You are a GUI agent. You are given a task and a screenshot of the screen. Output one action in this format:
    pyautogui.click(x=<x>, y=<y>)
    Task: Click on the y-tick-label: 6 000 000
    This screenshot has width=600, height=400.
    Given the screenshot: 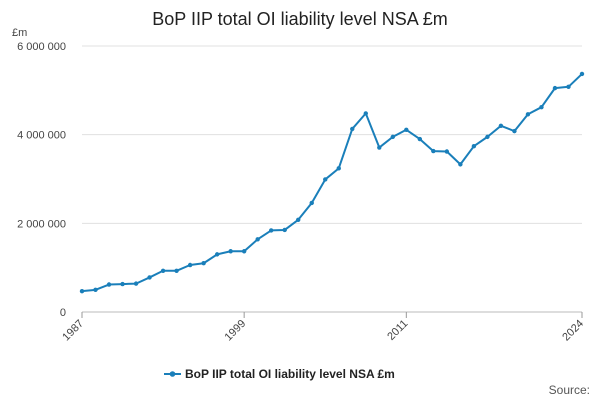 What is the action you would take?
    pyautogui.click(x=41, y=47)
    